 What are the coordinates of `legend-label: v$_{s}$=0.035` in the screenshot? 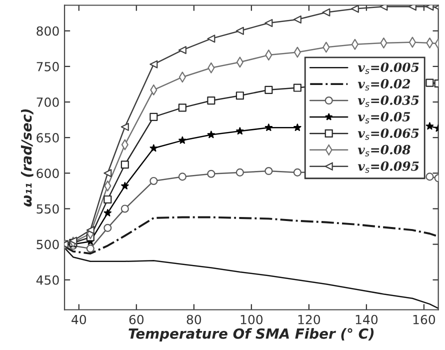 It's located at (388, 101).